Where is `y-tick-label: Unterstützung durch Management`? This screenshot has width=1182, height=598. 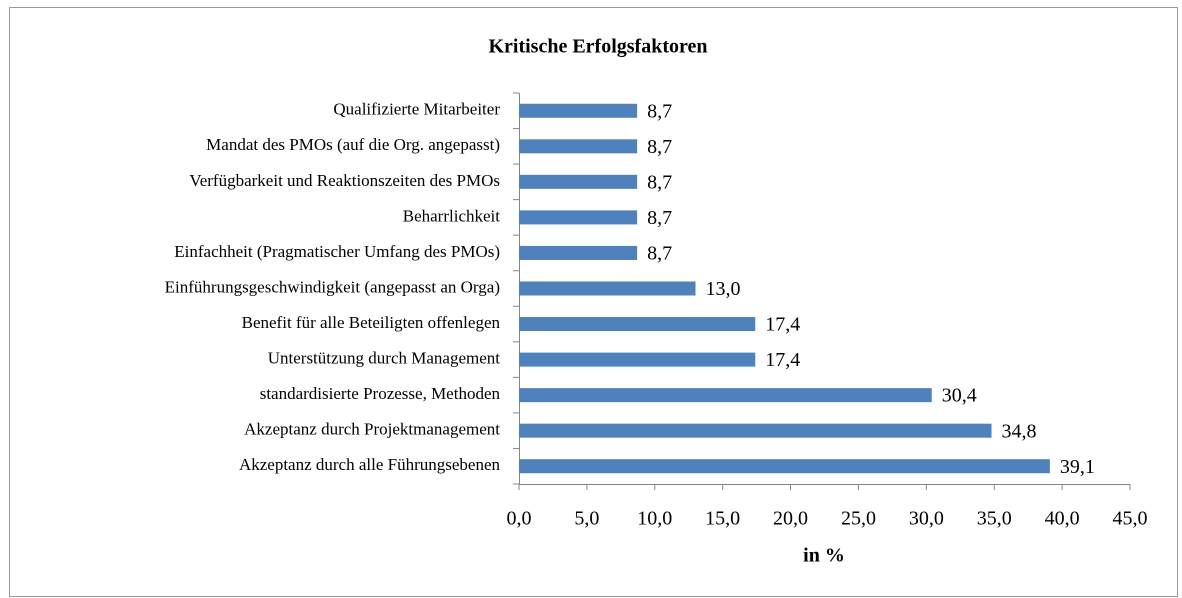
y-tick-label: Unterstützung durch Management is located at coordinates (384, 357).